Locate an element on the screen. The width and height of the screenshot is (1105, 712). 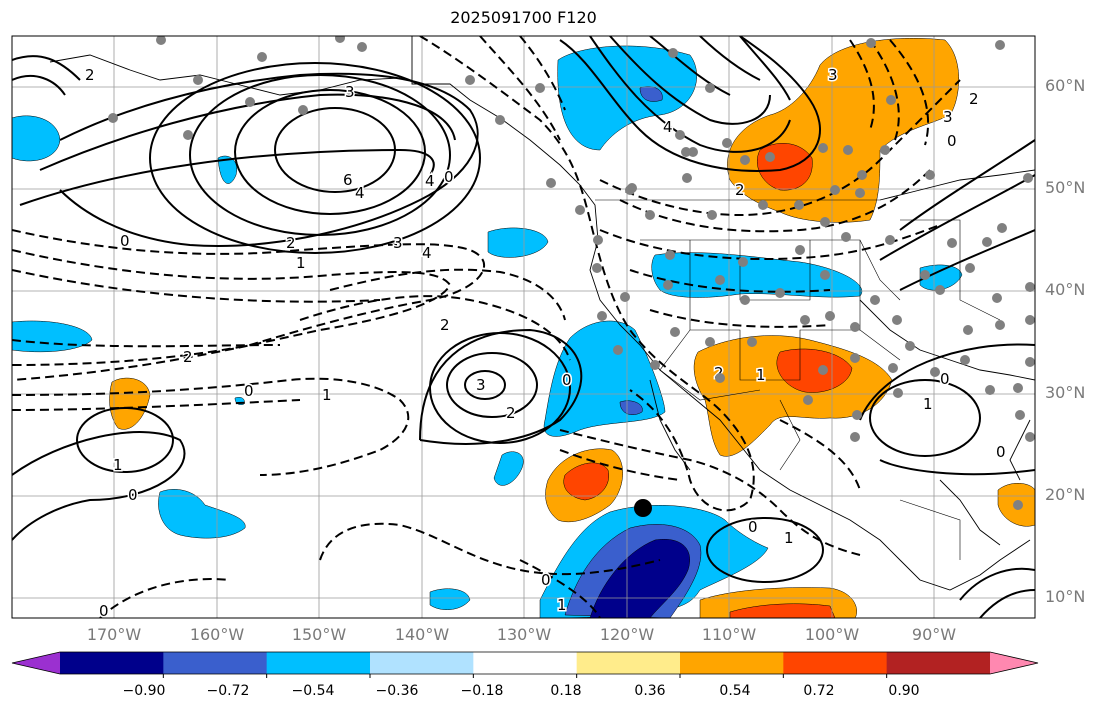
contour-label: 6 is located at coordinates (348, 180).